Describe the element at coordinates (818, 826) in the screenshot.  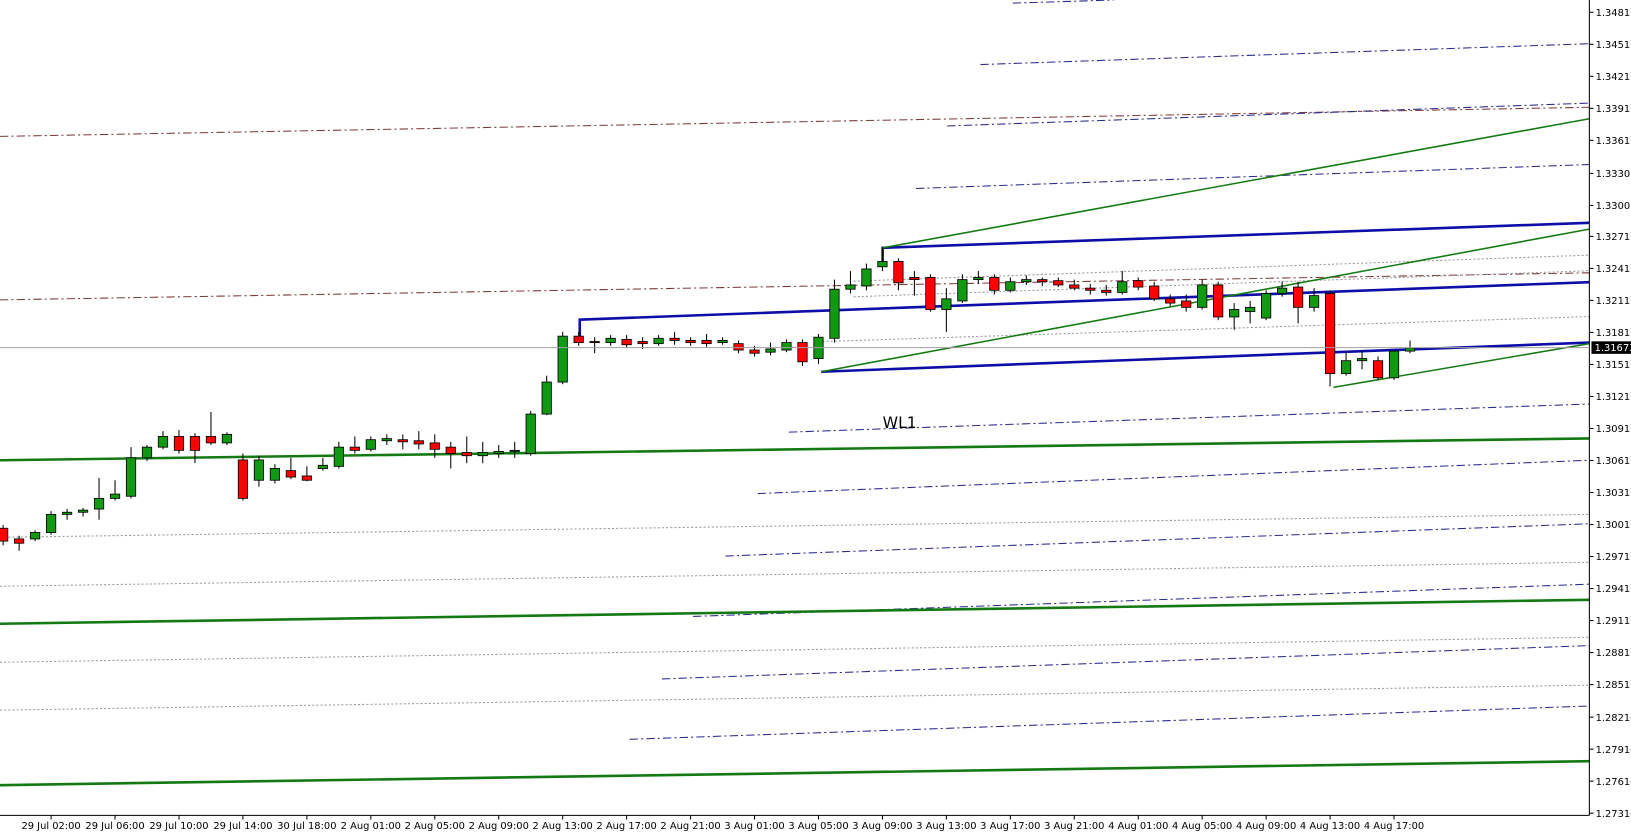
I see `x-tick-label: 3 Aug 05:00` at that location.